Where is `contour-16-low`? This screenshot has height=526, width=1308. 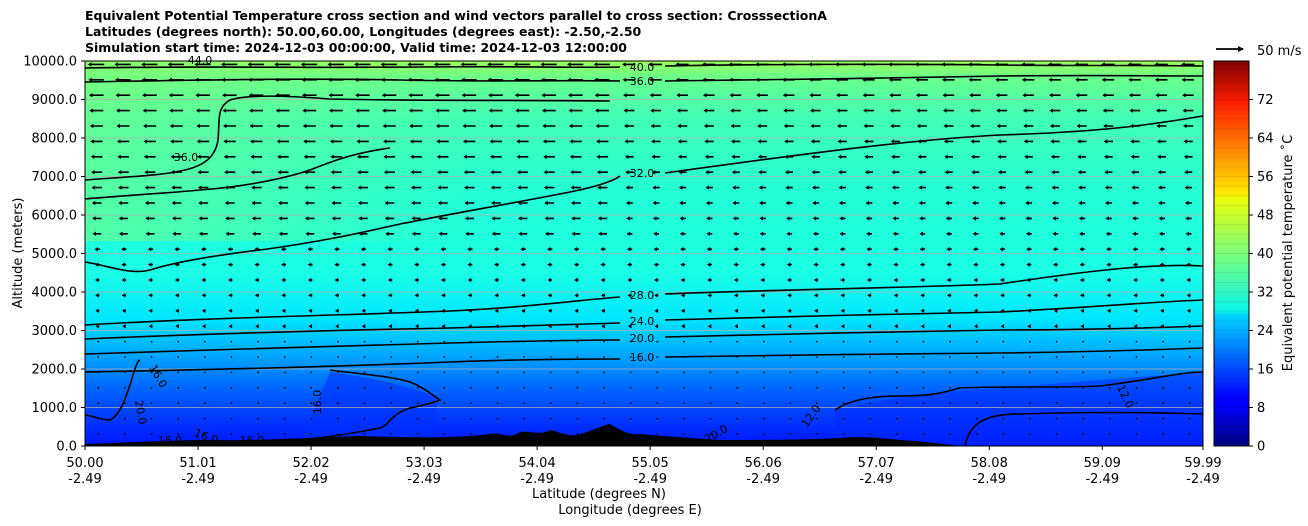
contour-16-low is located at coordinates (370, 405).